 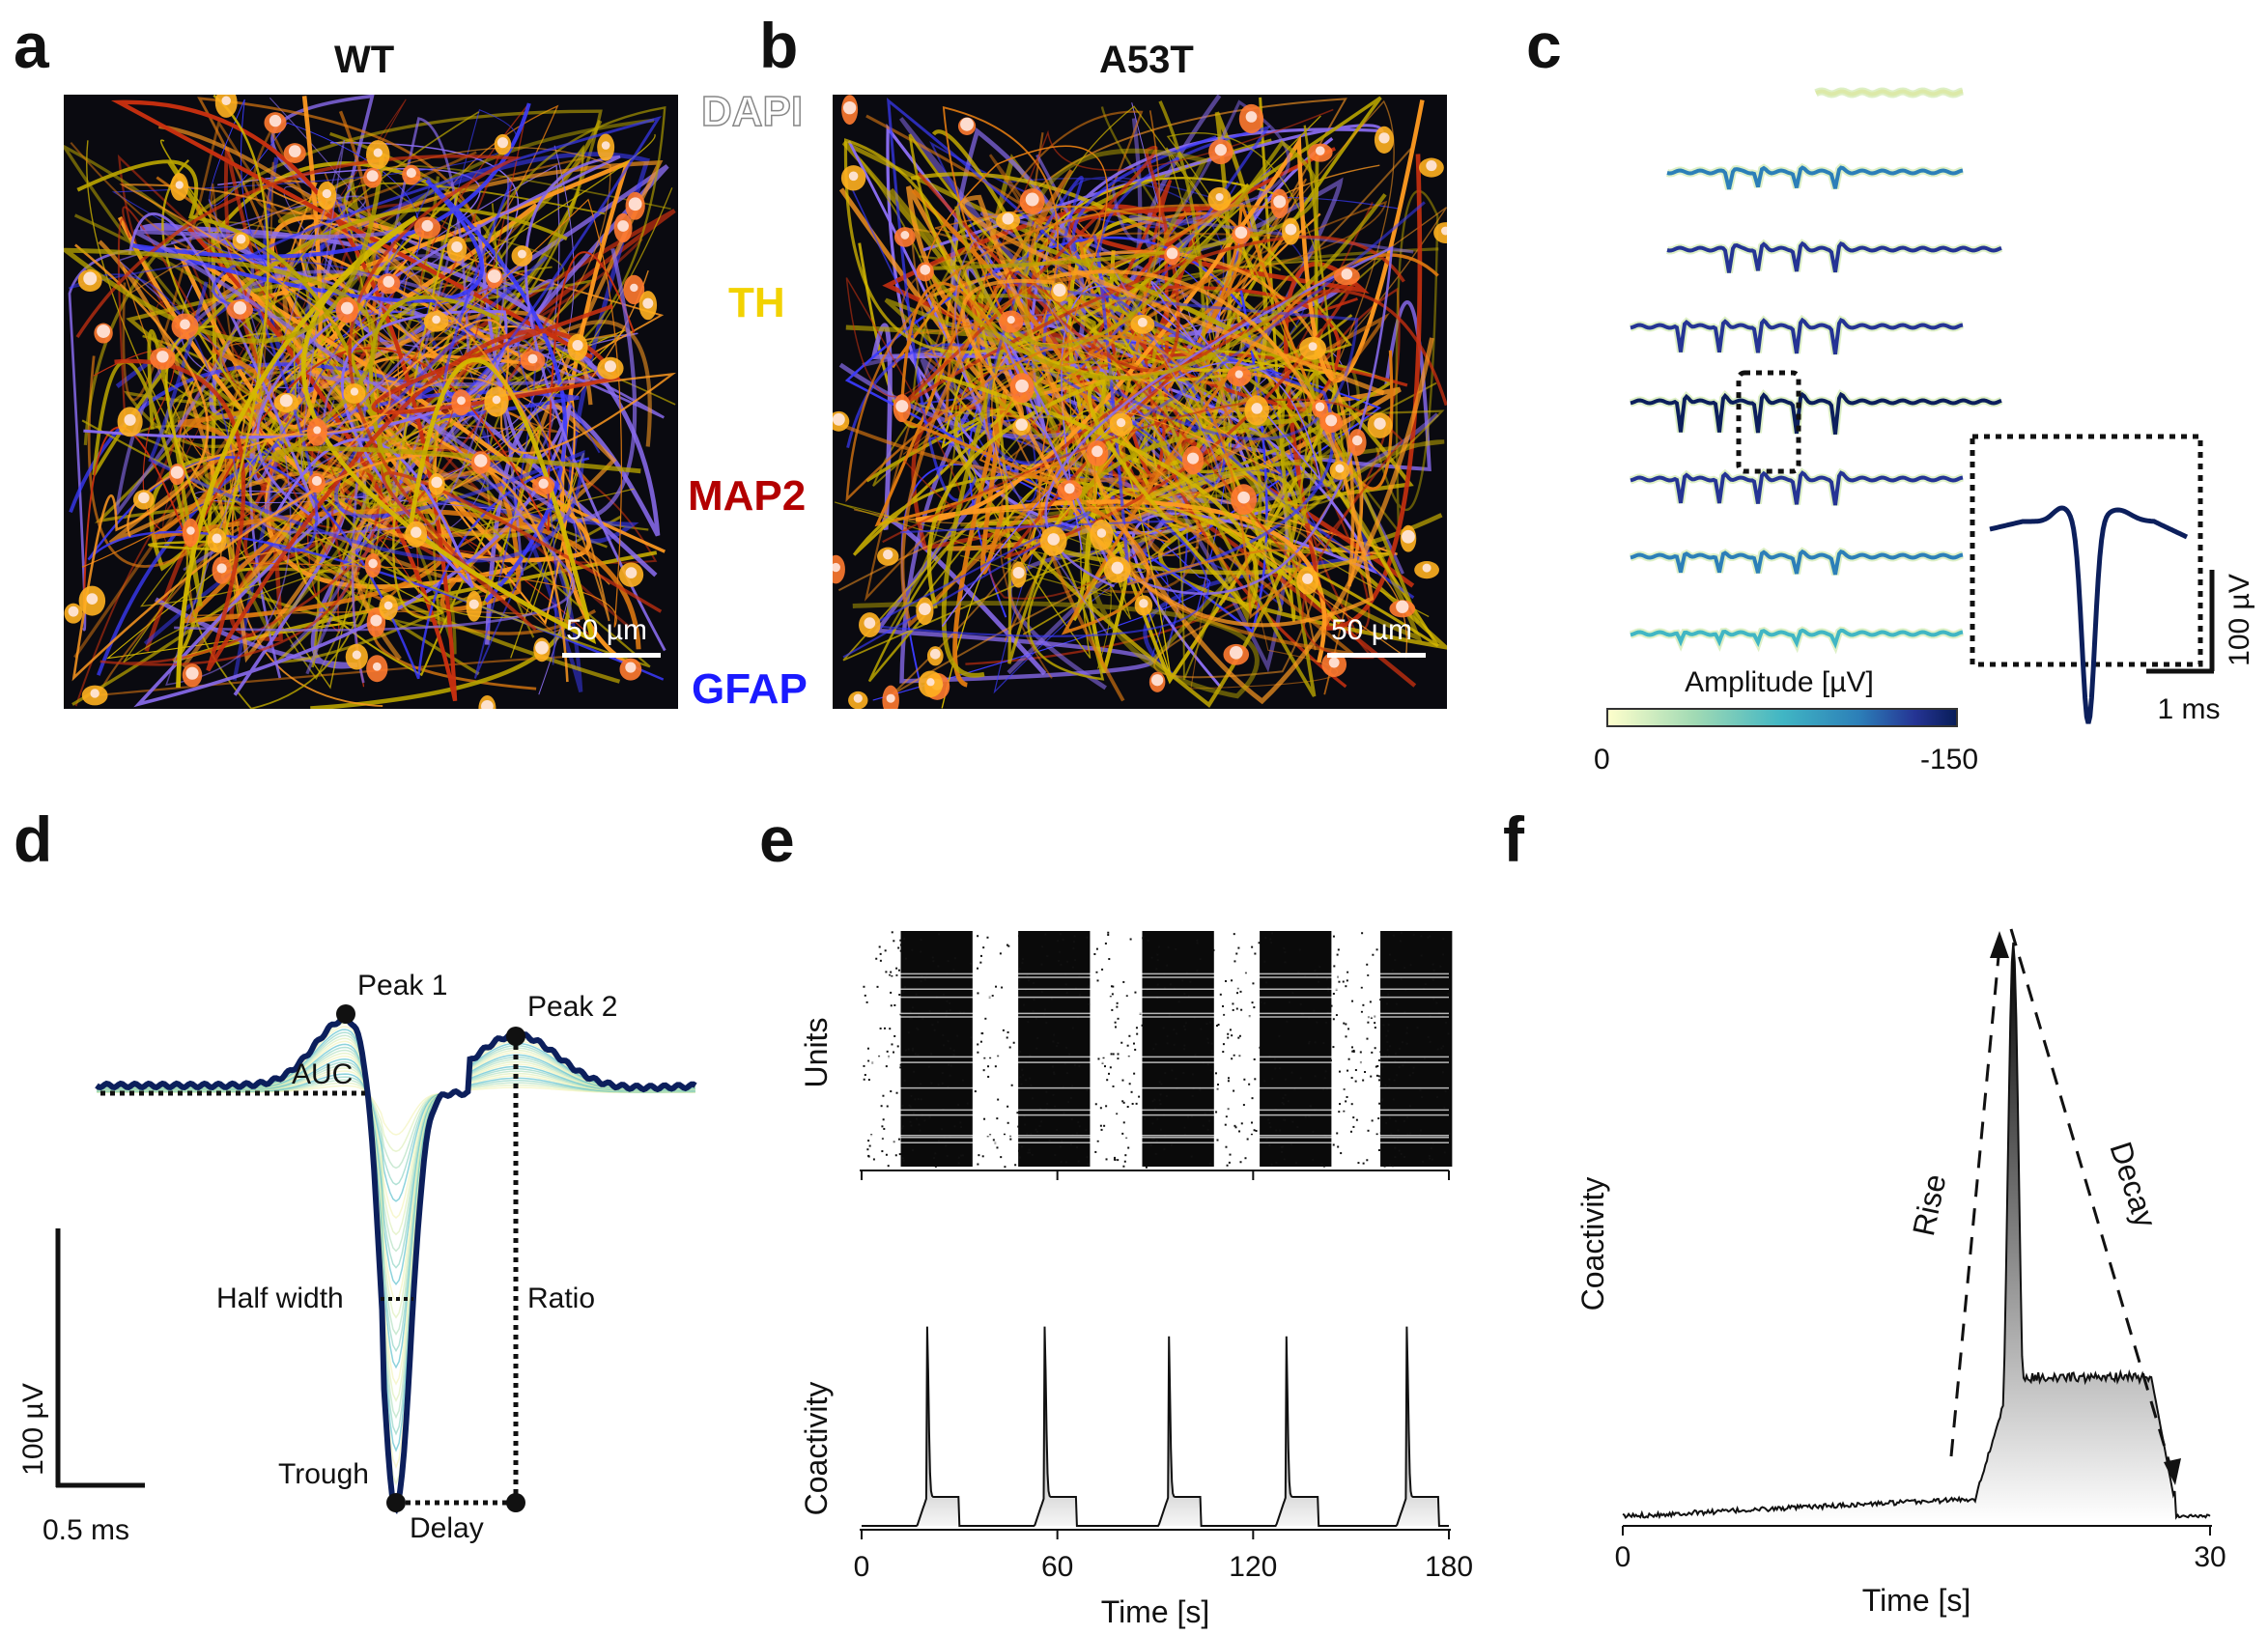 I want to click on e-ylabel-units: Units, so click(x=816, y=1053).